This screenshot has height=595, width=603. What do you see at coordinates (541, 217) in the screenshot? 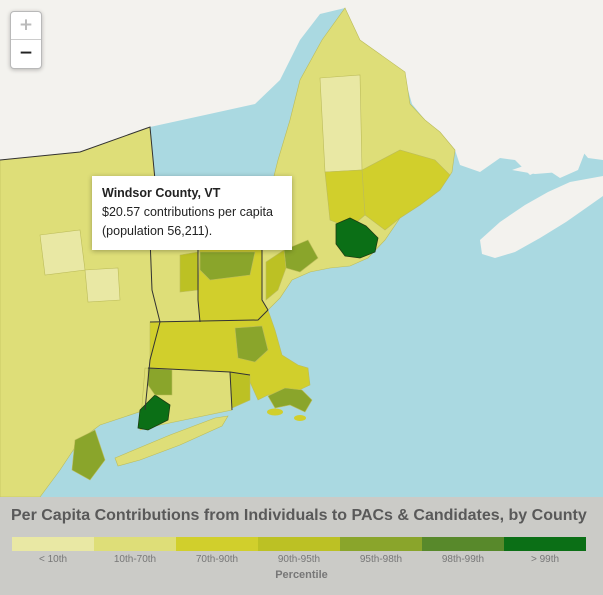
I see `nova-scotia-landmass` at bounding box center [541, 217].